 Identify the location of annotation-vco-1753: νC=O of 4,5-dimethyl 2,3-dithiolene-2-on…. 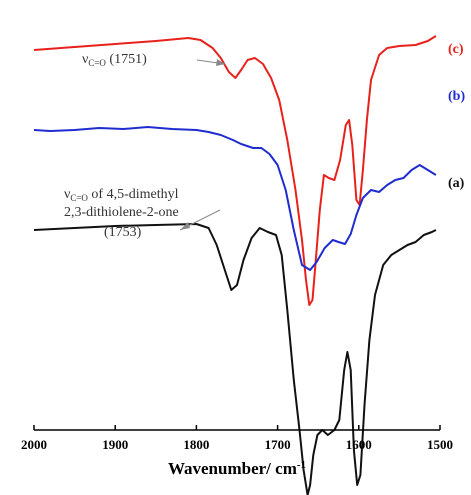
(142, 213).